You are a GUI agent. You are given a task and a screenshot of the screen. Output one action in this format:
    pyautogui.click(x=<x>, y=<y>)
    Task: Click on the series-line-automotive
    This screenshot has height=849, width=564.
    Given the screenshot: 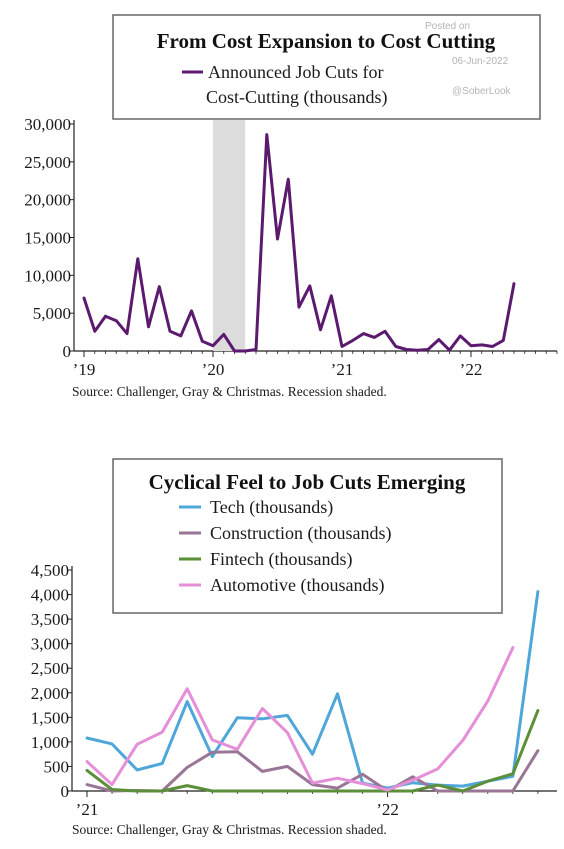 What is the action you would take?
    pyautogui.click(x=300, y=719)
    